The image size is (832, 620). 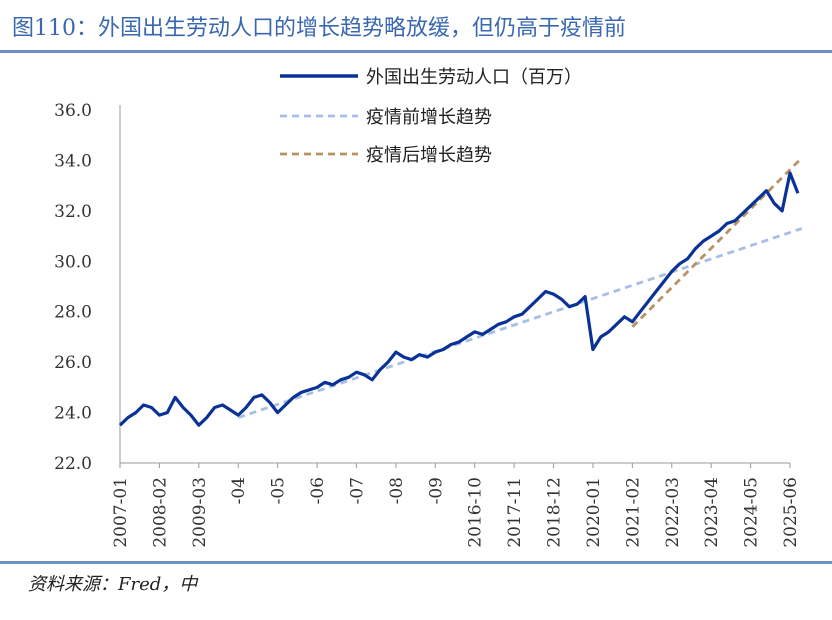 I want to click on title-rule, so click(x=416, y=51).